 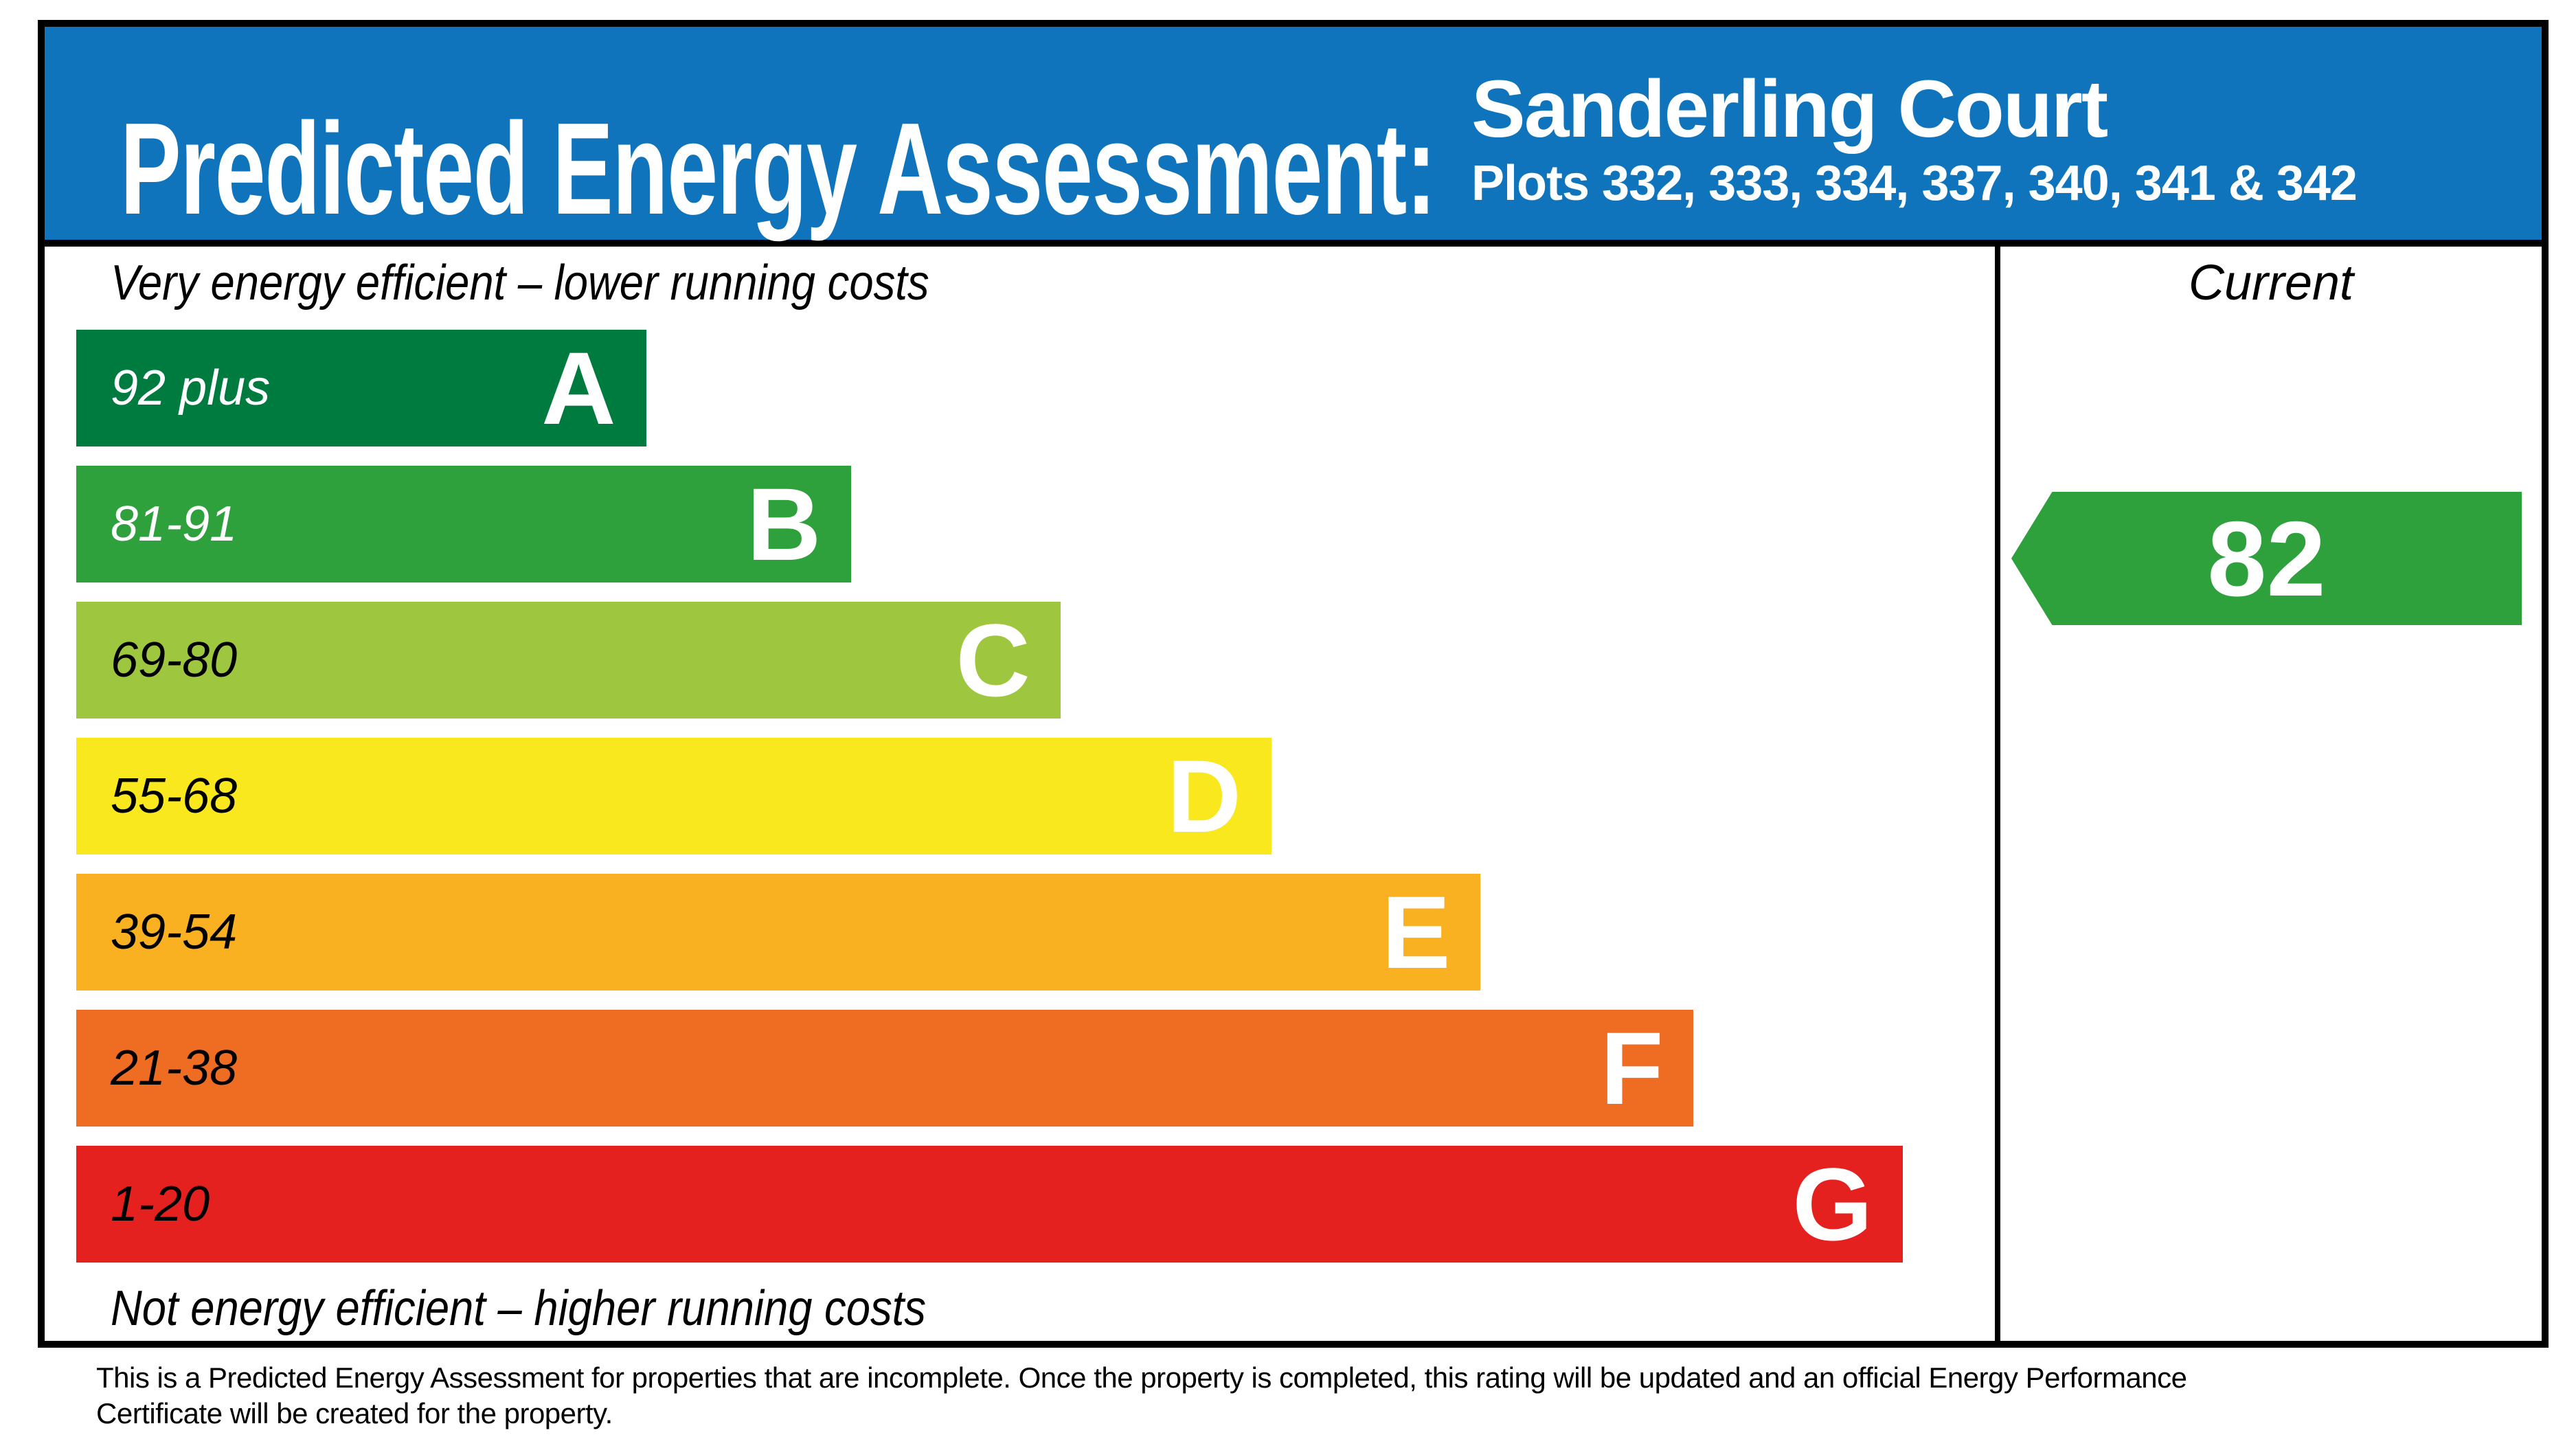 I want to click on band-b: 81-91 B, so click(x=464, y=524).